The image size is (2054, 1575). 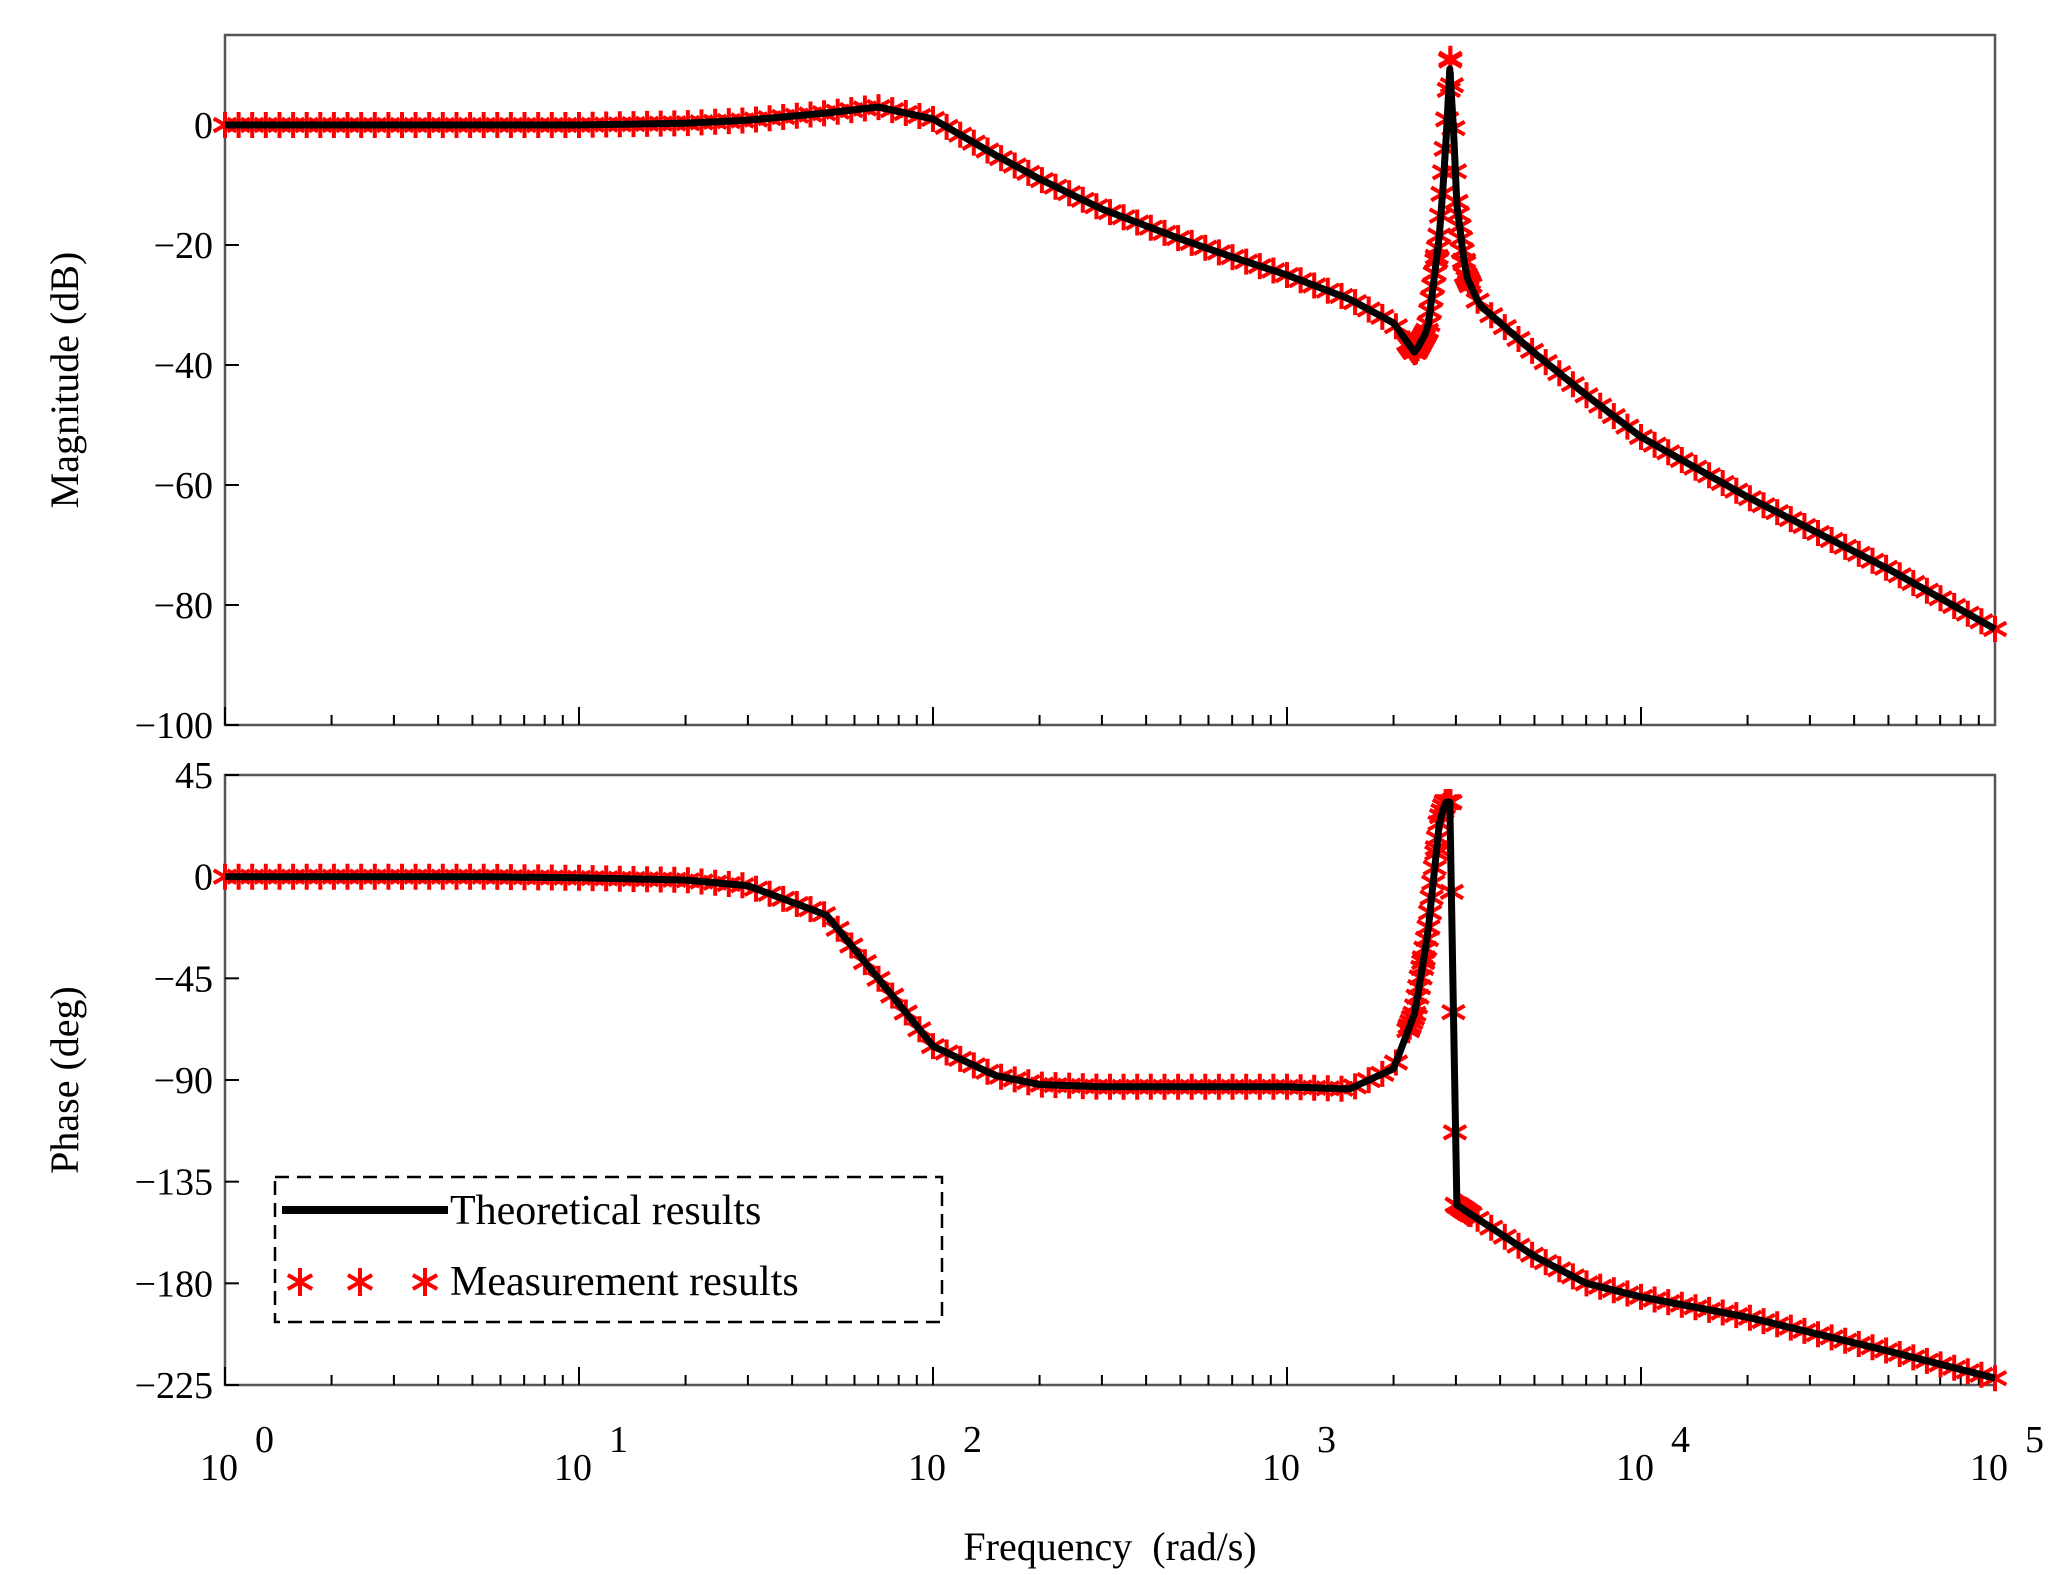 I want to click on magnitude-minor-ticks, so click(x=1102, y=716).